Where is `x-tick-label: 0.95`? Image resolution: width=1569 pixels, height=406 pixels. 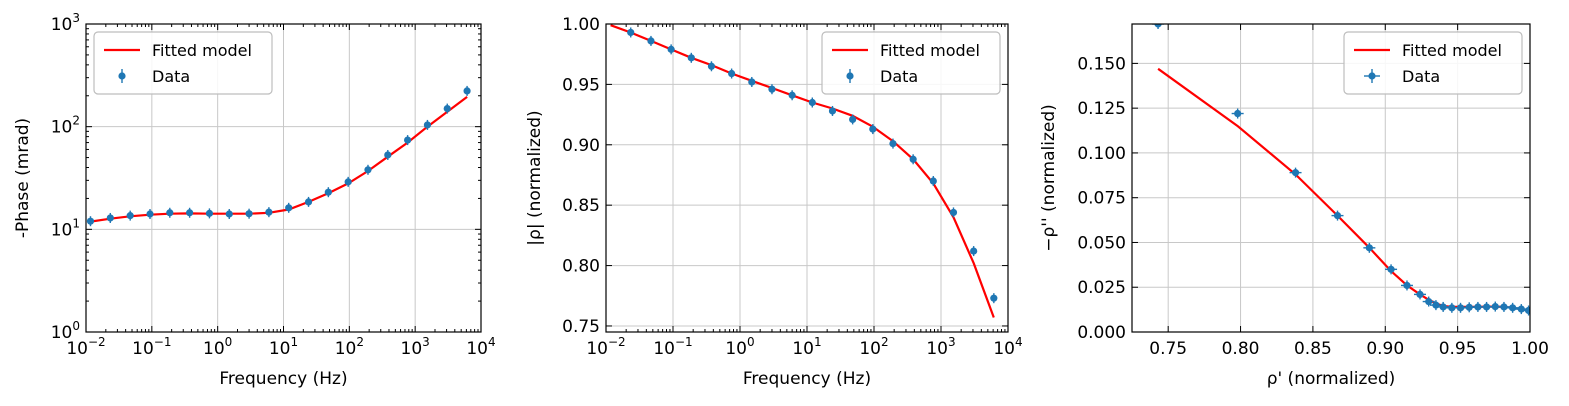
x-tick-label: 0.95 is located at coordinates (1458, 349).